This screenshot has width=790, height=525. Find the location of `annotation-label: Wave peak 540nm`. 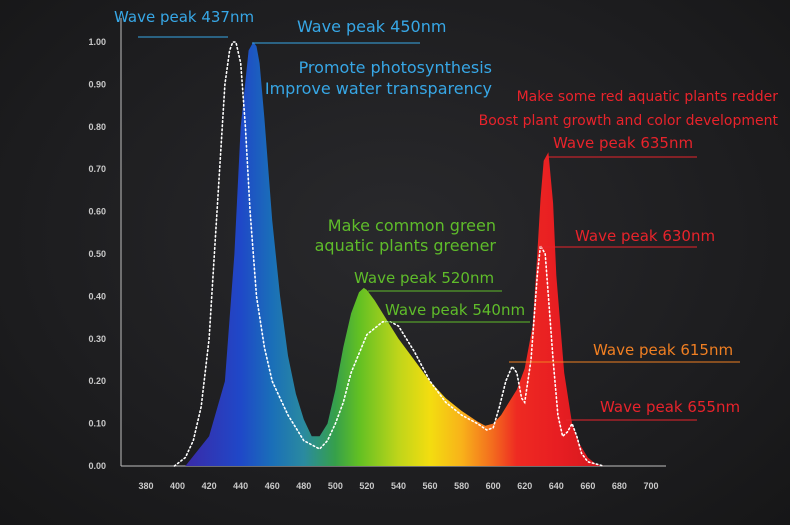

annotation-label: Wave peak 540nm is located at coordinates (455, 310).